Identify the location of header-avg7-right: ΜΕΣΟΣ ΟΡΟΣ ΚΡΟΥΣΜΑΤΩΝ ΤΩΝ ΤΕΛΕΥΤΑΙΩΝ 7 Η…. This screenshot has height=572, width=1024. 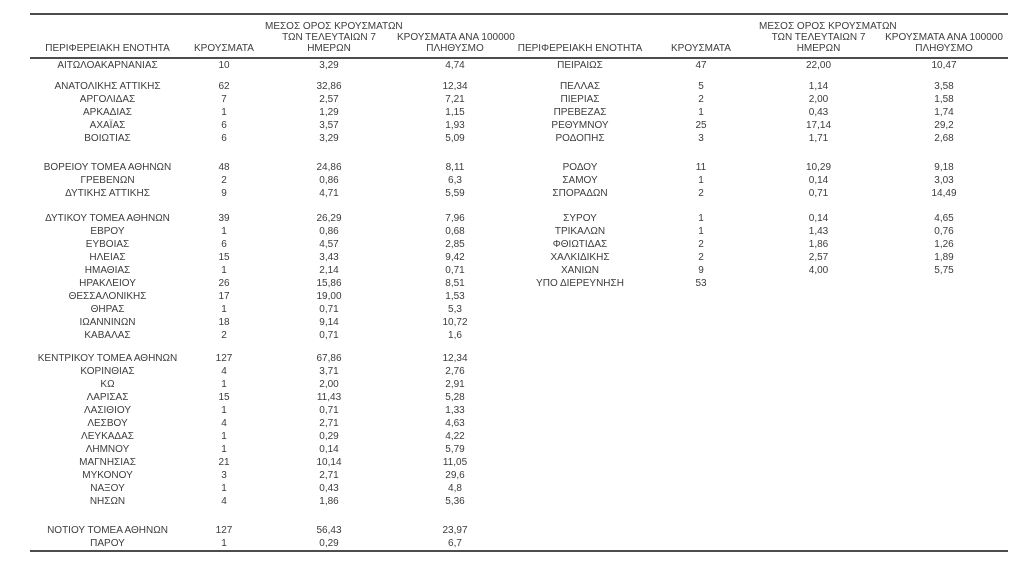
(827, 36).